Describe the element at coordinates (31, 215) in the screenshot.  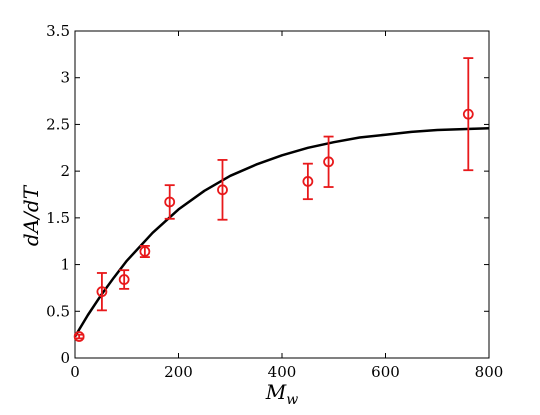
I see `y-axis-label: dA/dT` at that location.